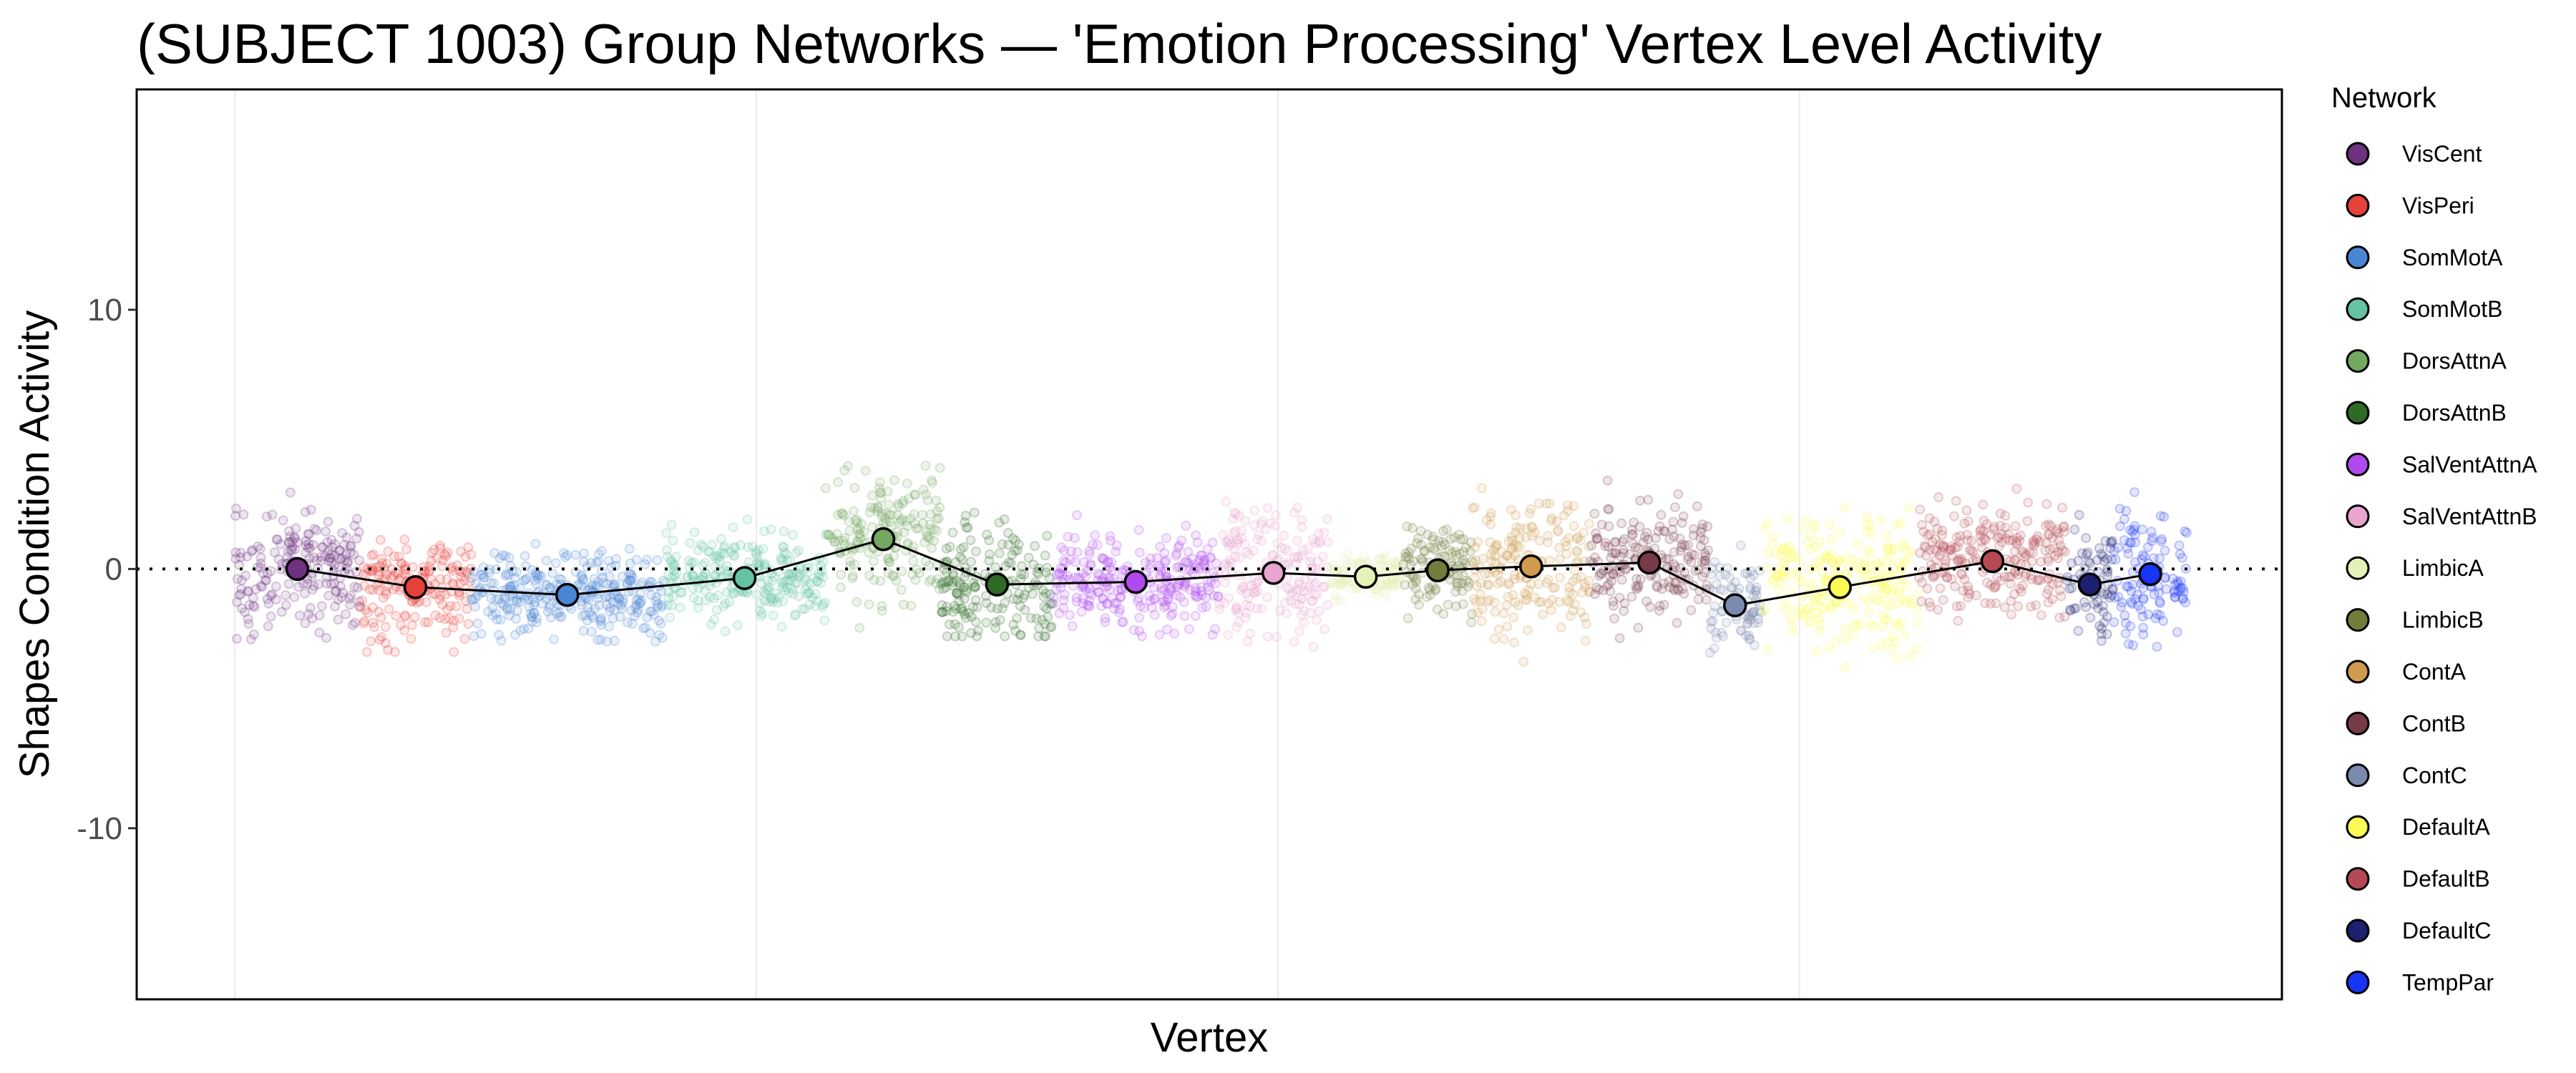 This screenshot has height=1073, width=2576. I want to click on legend-label: DefaultB, so click(2446, 879).